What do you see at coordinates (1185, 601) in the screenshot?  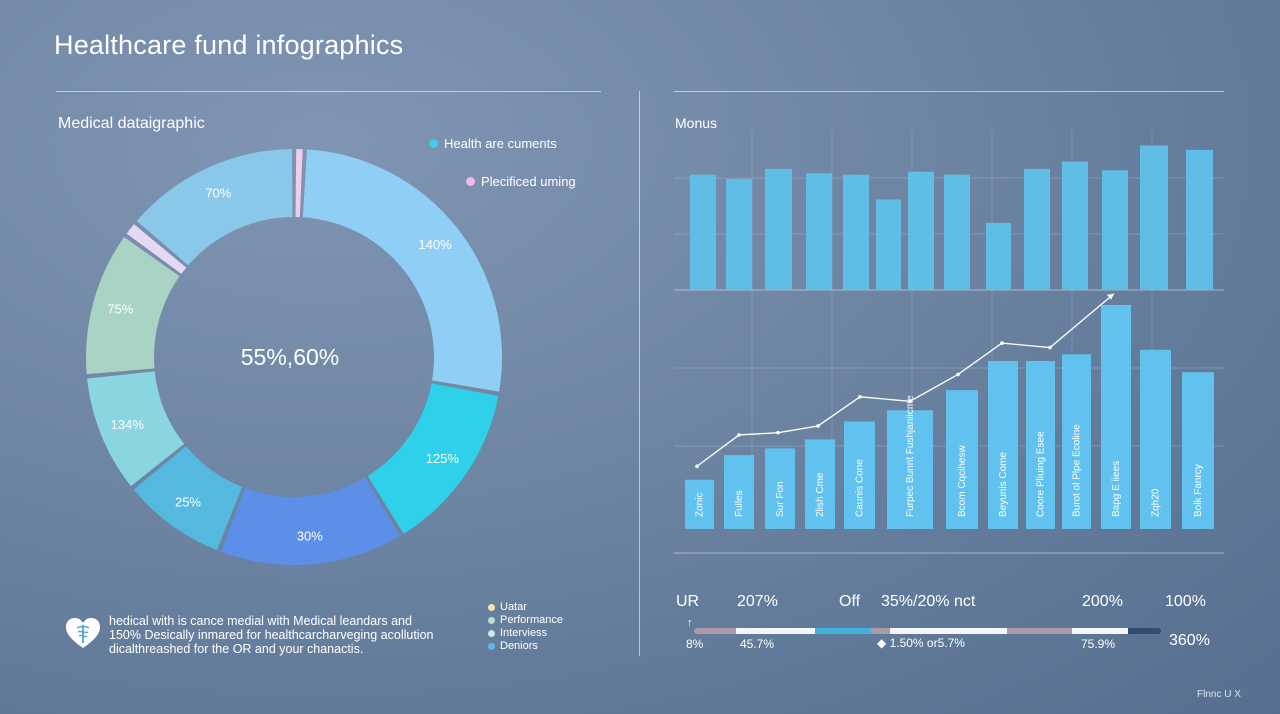 I see `stat-100: 100%` at bounding box center [1185, 601].